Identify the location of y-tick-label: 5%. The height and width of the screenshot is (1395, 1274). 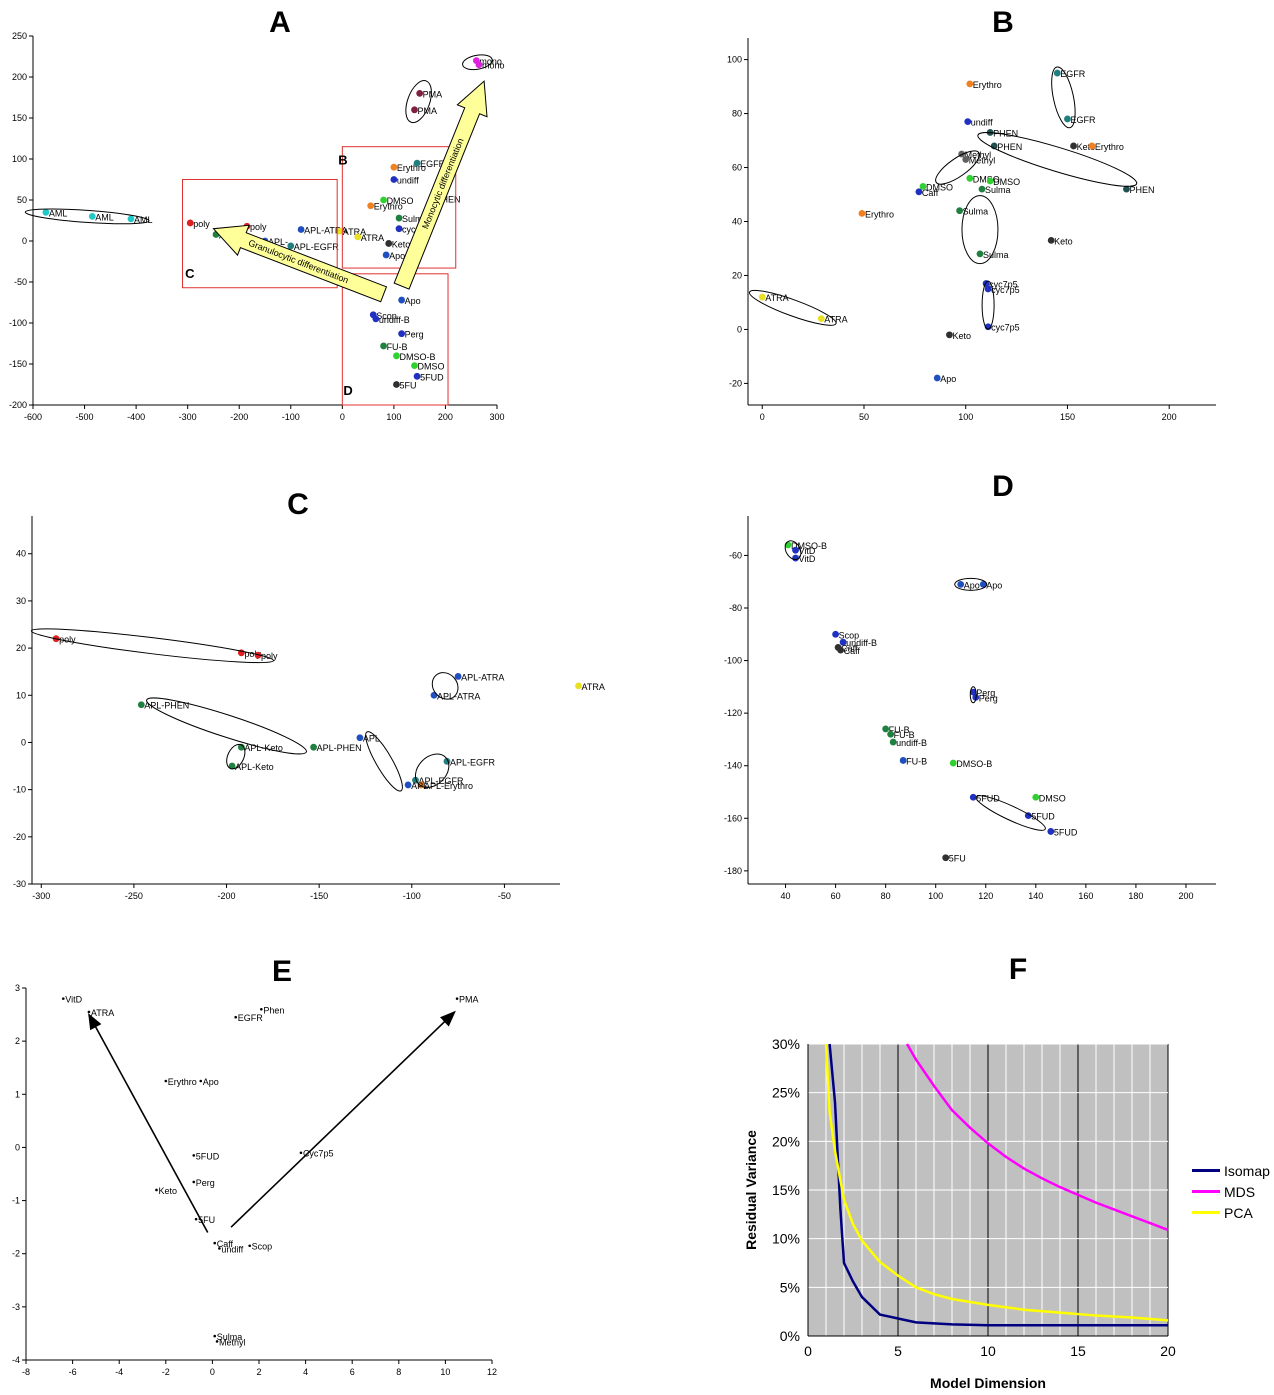
(790, 1287).